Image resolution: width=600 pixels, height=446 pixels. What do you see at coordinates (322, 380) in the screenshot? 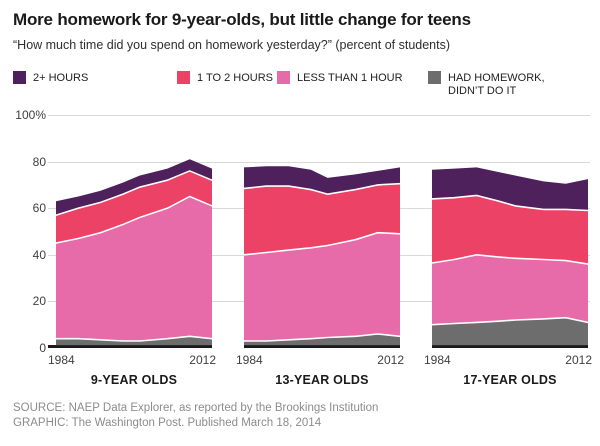
I see `panel-title-13-year-olds: 13-YEAR OLDS` at bounding box center [322, 380].